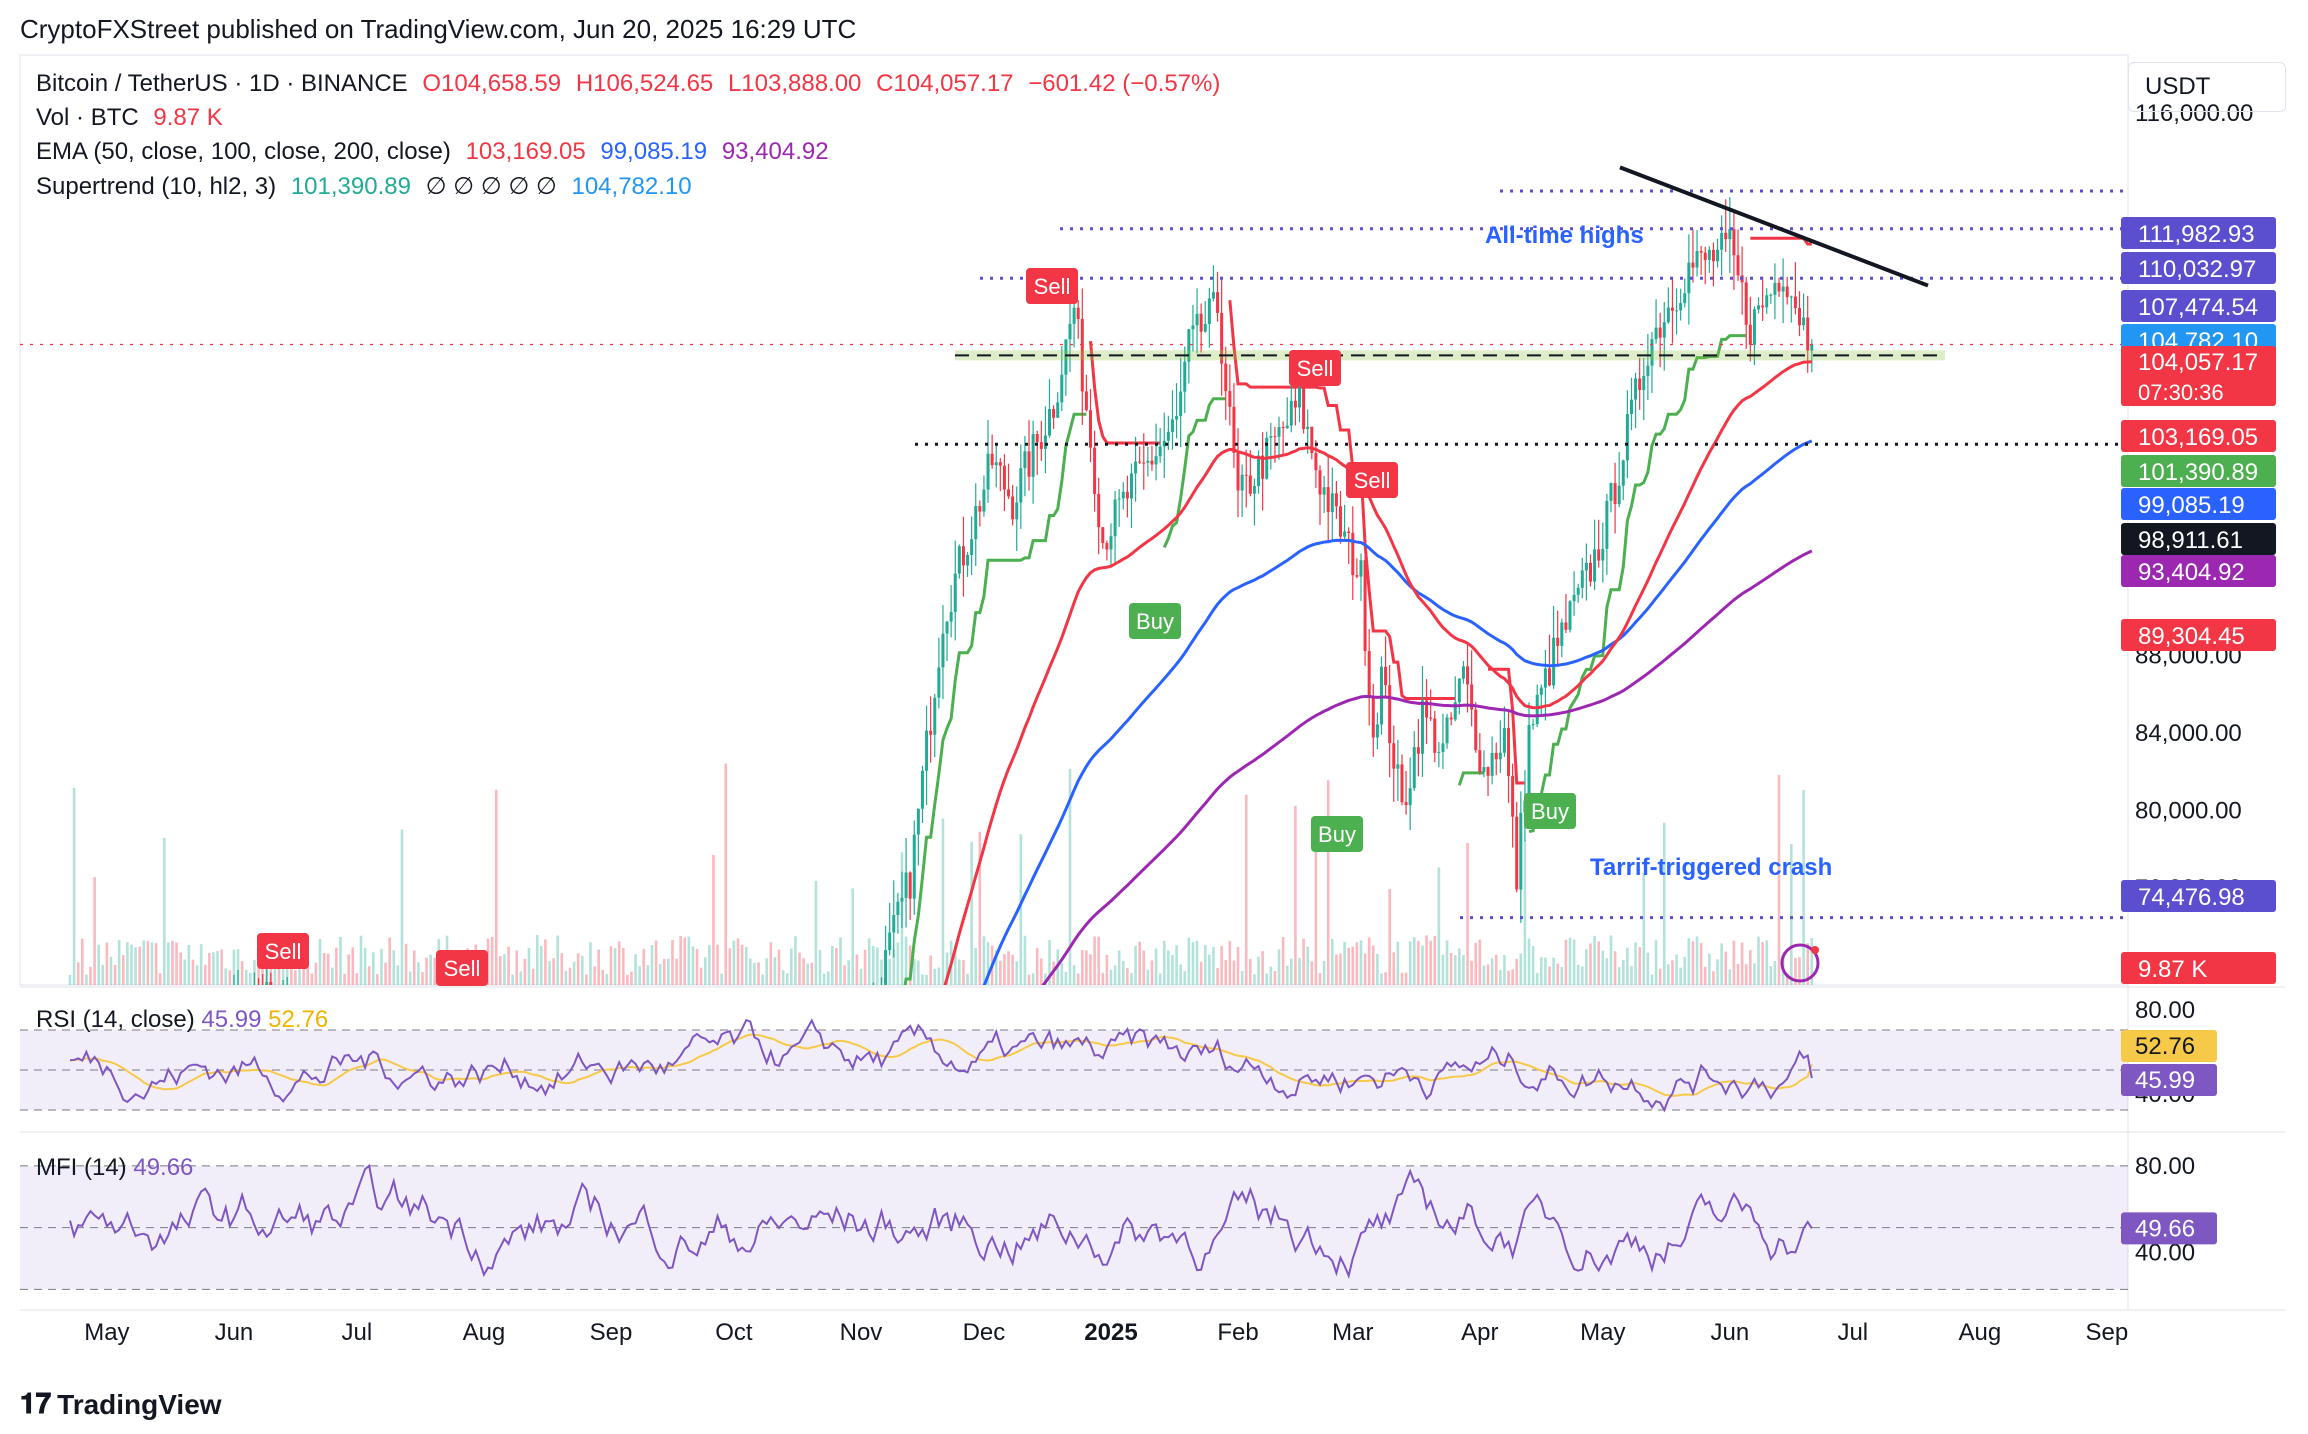 The height and width of the screenshot is (1434, 2308). I want to click on tradingview-logo-icon: 𝟏𝟕, so click(36, 1403).